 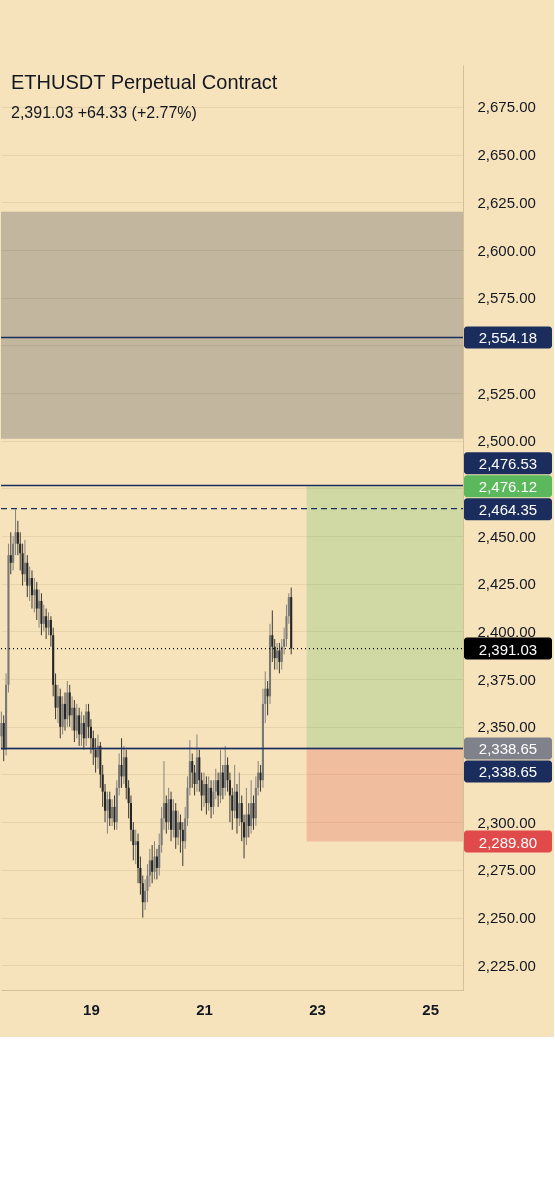 I want to click on y-tick-label: 2,425.00, so click(x=506, y=584).